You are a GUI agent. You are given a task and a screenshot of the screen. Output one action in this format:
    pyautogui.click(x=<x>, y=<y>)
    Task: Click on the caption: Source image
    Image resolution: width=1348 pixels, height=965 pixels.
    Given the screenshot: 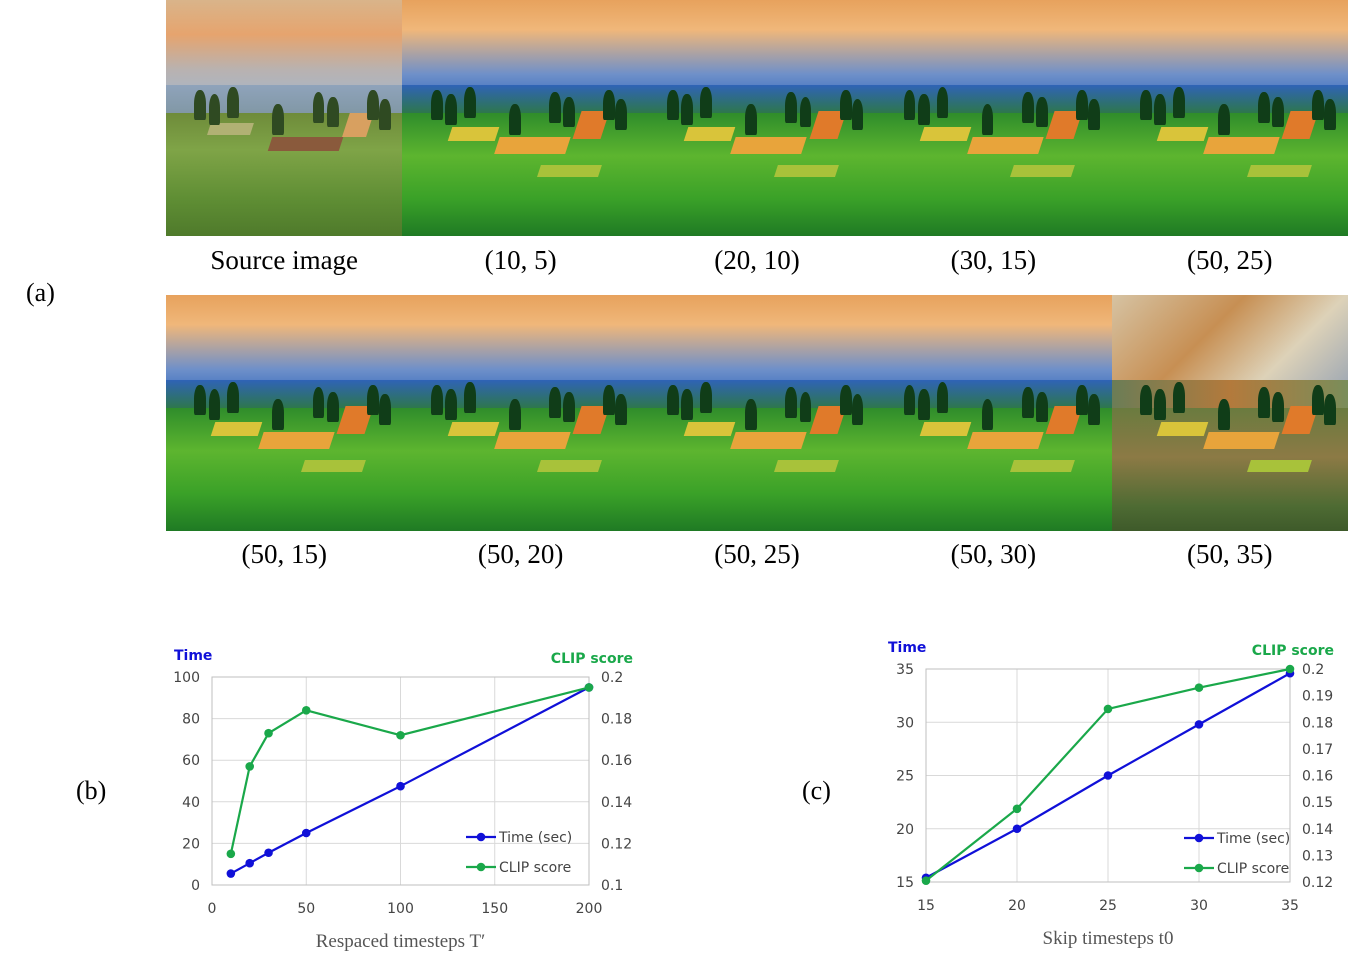 What is the action you would take?
    pyautogui.click(x=284, y=260)
    